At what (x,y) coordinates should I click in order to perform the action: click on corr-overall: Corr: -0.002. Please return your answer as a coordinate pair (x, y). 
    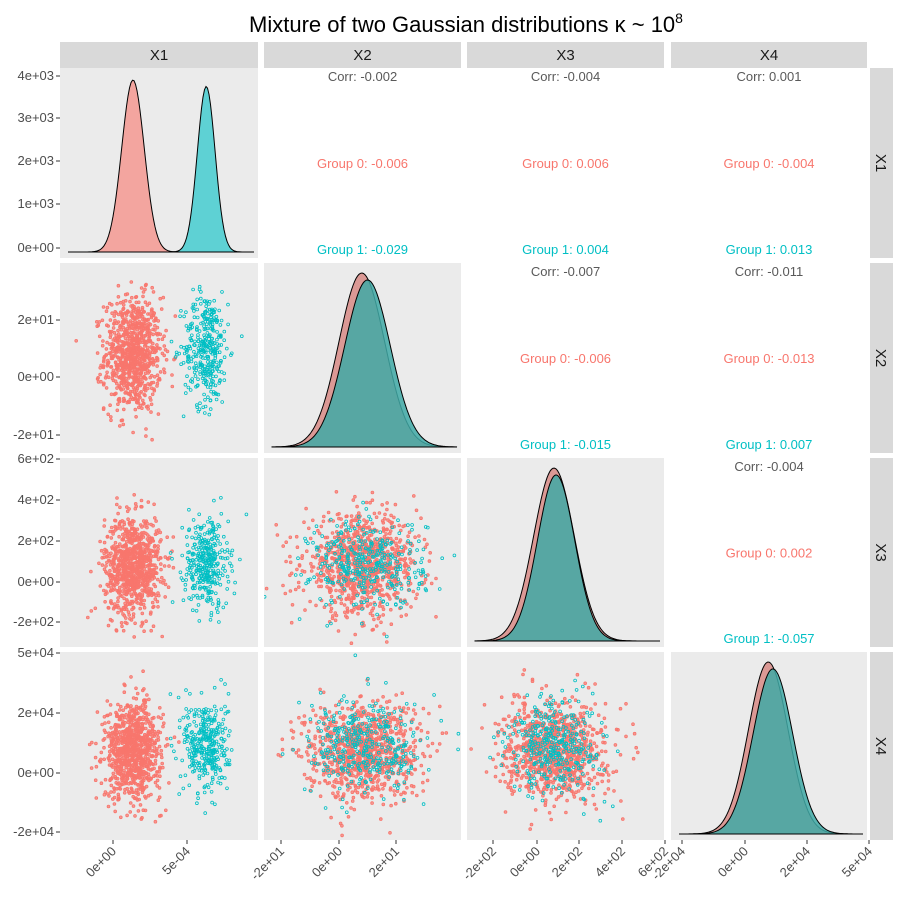
    Looking at the image, I should click on (362, 76).